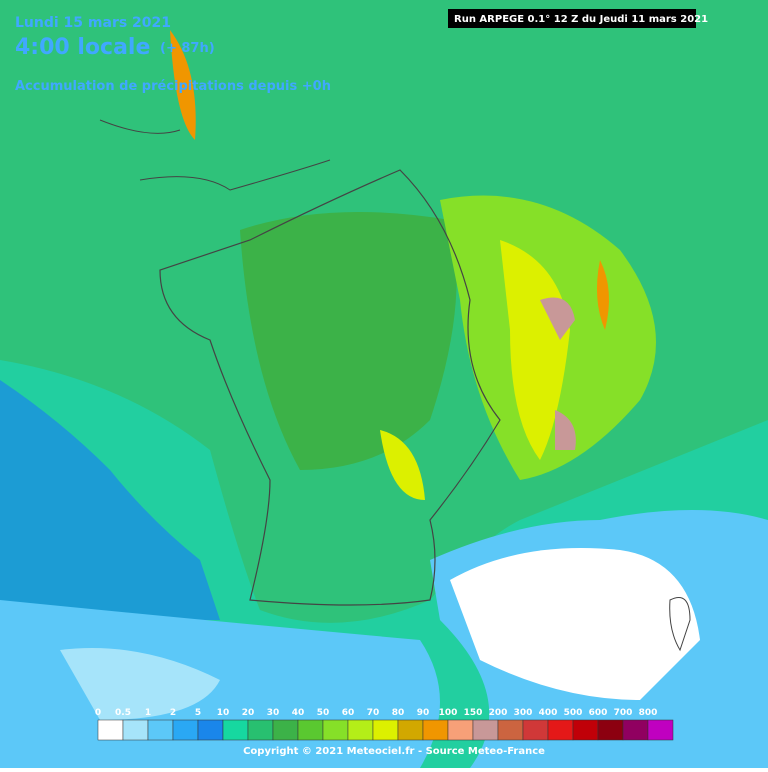 The width and height of the screenshot is (768, 772). Describe the element at coordinates (573, 713) in the screenshot. I see `legend-label: 500` at that location.